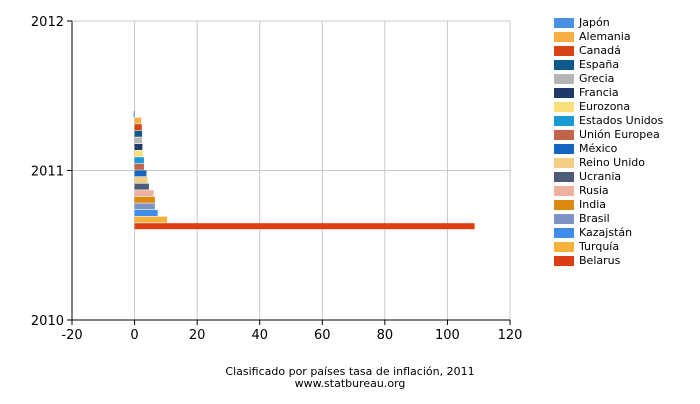 The image size is (700, 404). Describe the element at coordinates (597, 78) in the screenshot. I see `legend-label: Grecia` at that location.